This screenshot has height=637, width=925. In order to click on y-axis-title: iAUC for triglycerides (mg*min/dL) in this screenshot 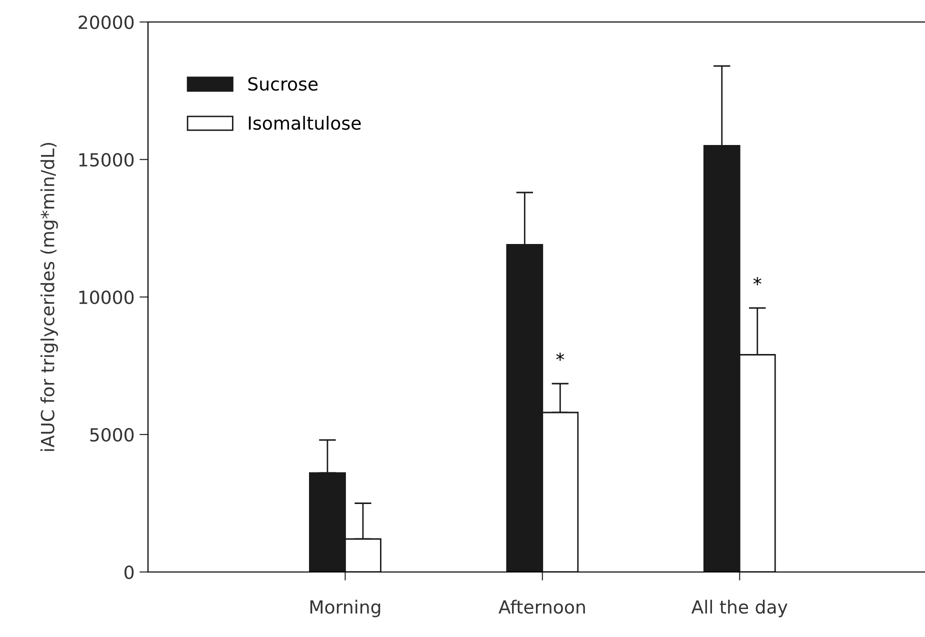, I will do `click(49, 296)`.